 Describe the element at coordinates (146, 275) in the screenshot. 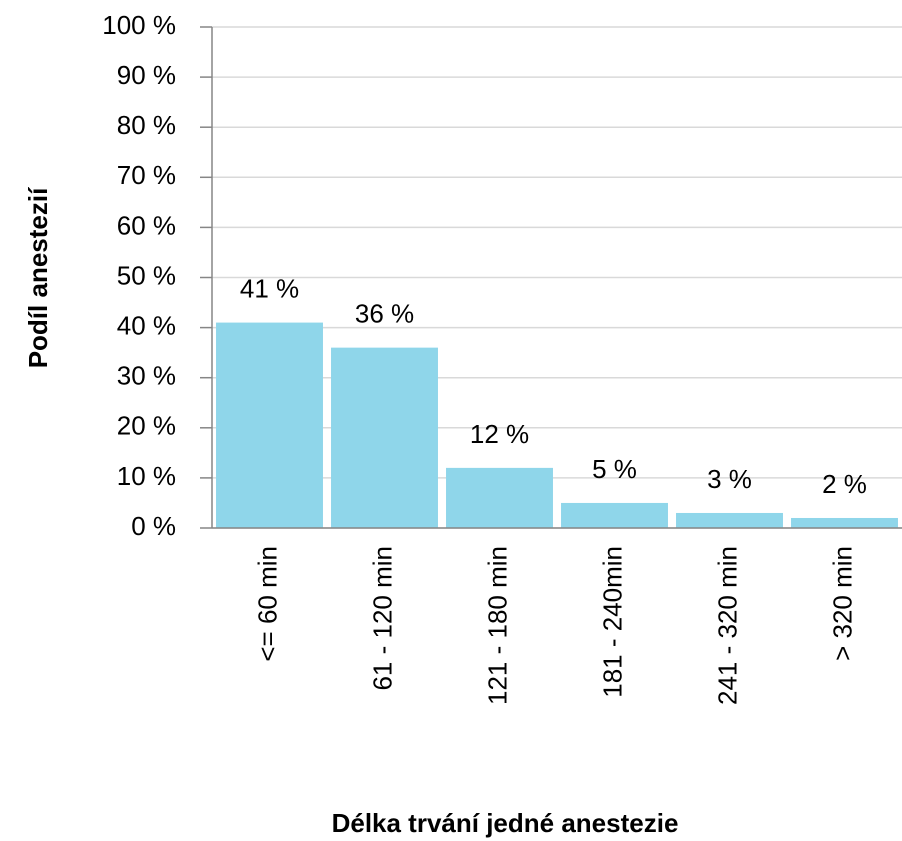

I see `y-tick-label: 50 %` at that location.